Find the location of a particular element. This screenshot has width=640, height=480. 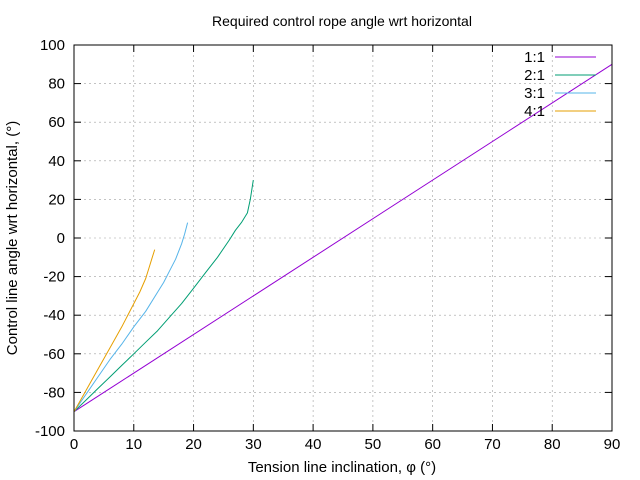

y-tick-label: -80 is located at coordinates (54, 392).